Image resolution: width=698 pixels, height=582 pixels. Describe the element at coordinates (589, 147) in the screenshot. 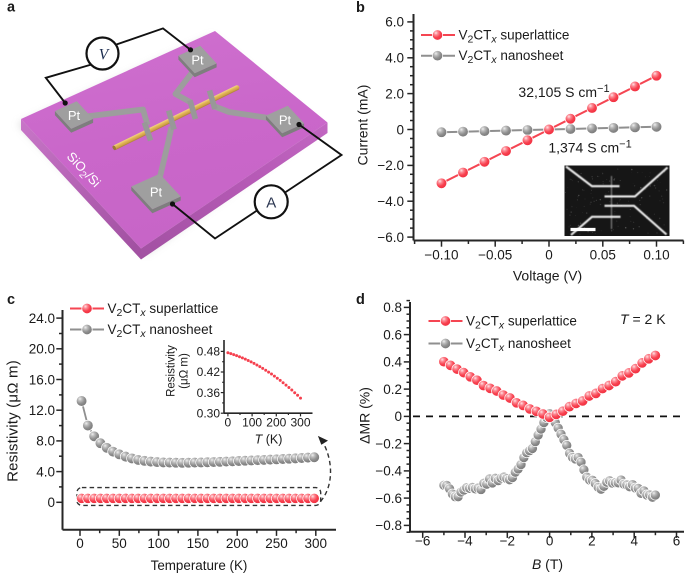

I see `svg-text: 1,374 S cm−1` at that location.